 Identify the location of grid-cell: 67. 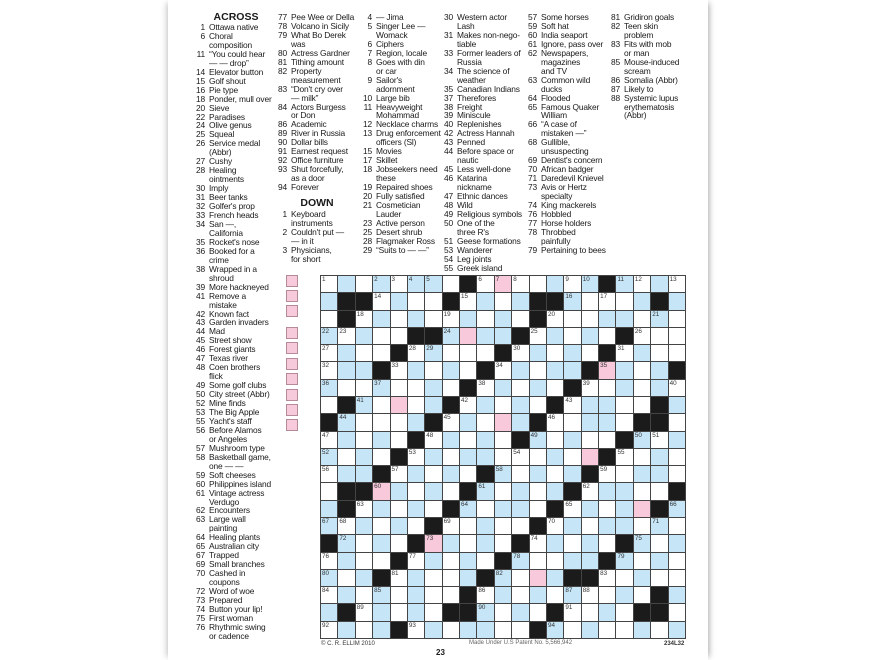
(329, 526).